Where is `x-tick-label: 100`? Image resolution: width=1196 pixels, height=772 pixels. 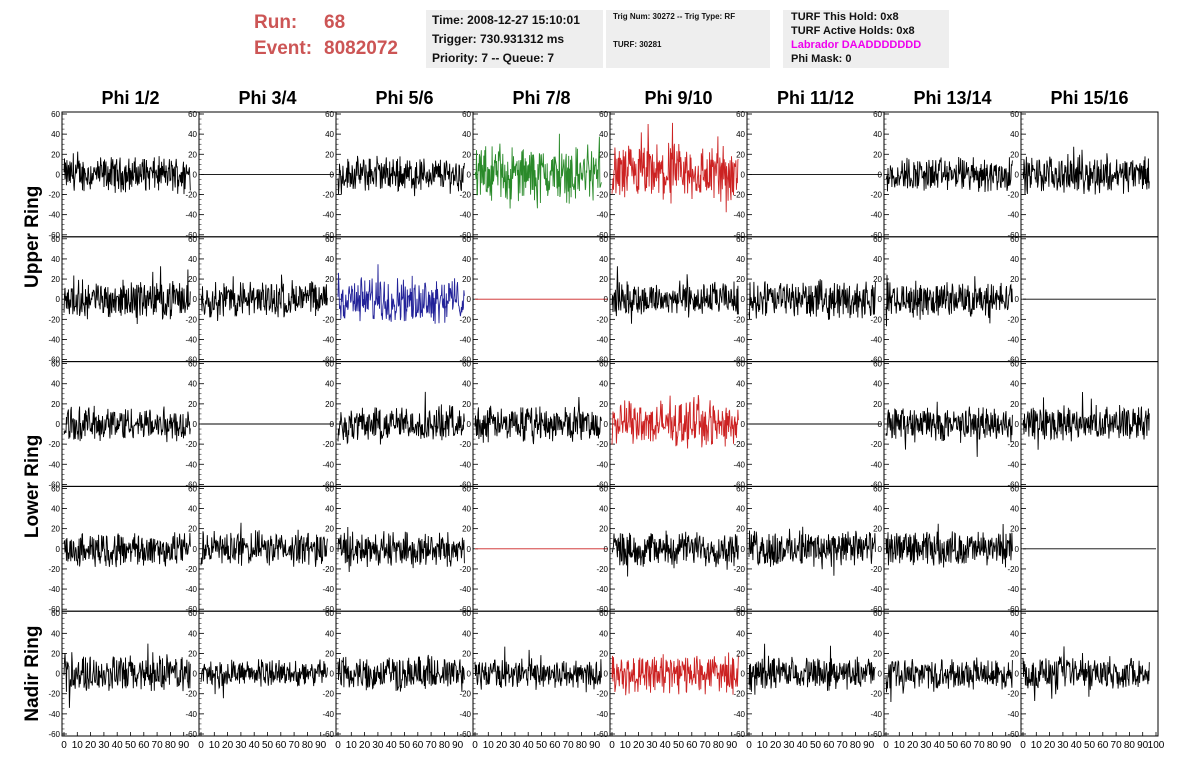 x-tick-label: 100 is located at coordinates (1156, 745).